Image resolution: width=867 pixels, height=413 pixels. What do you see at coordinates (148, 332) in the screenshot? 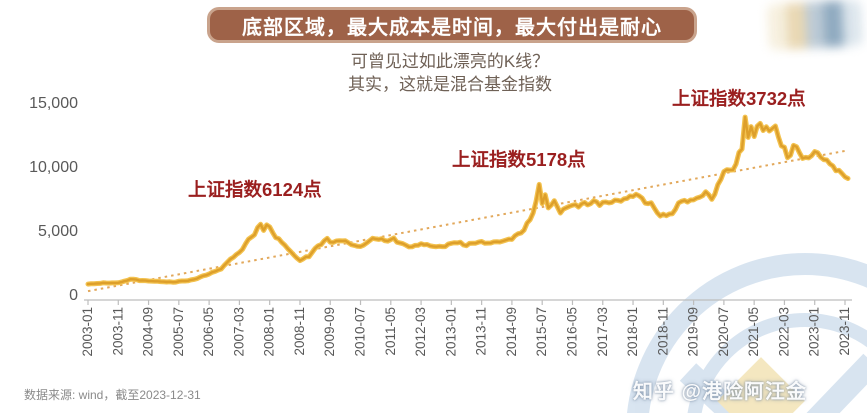
I see `x-axis-label: 2004-09` at bounding box center [148, 332].